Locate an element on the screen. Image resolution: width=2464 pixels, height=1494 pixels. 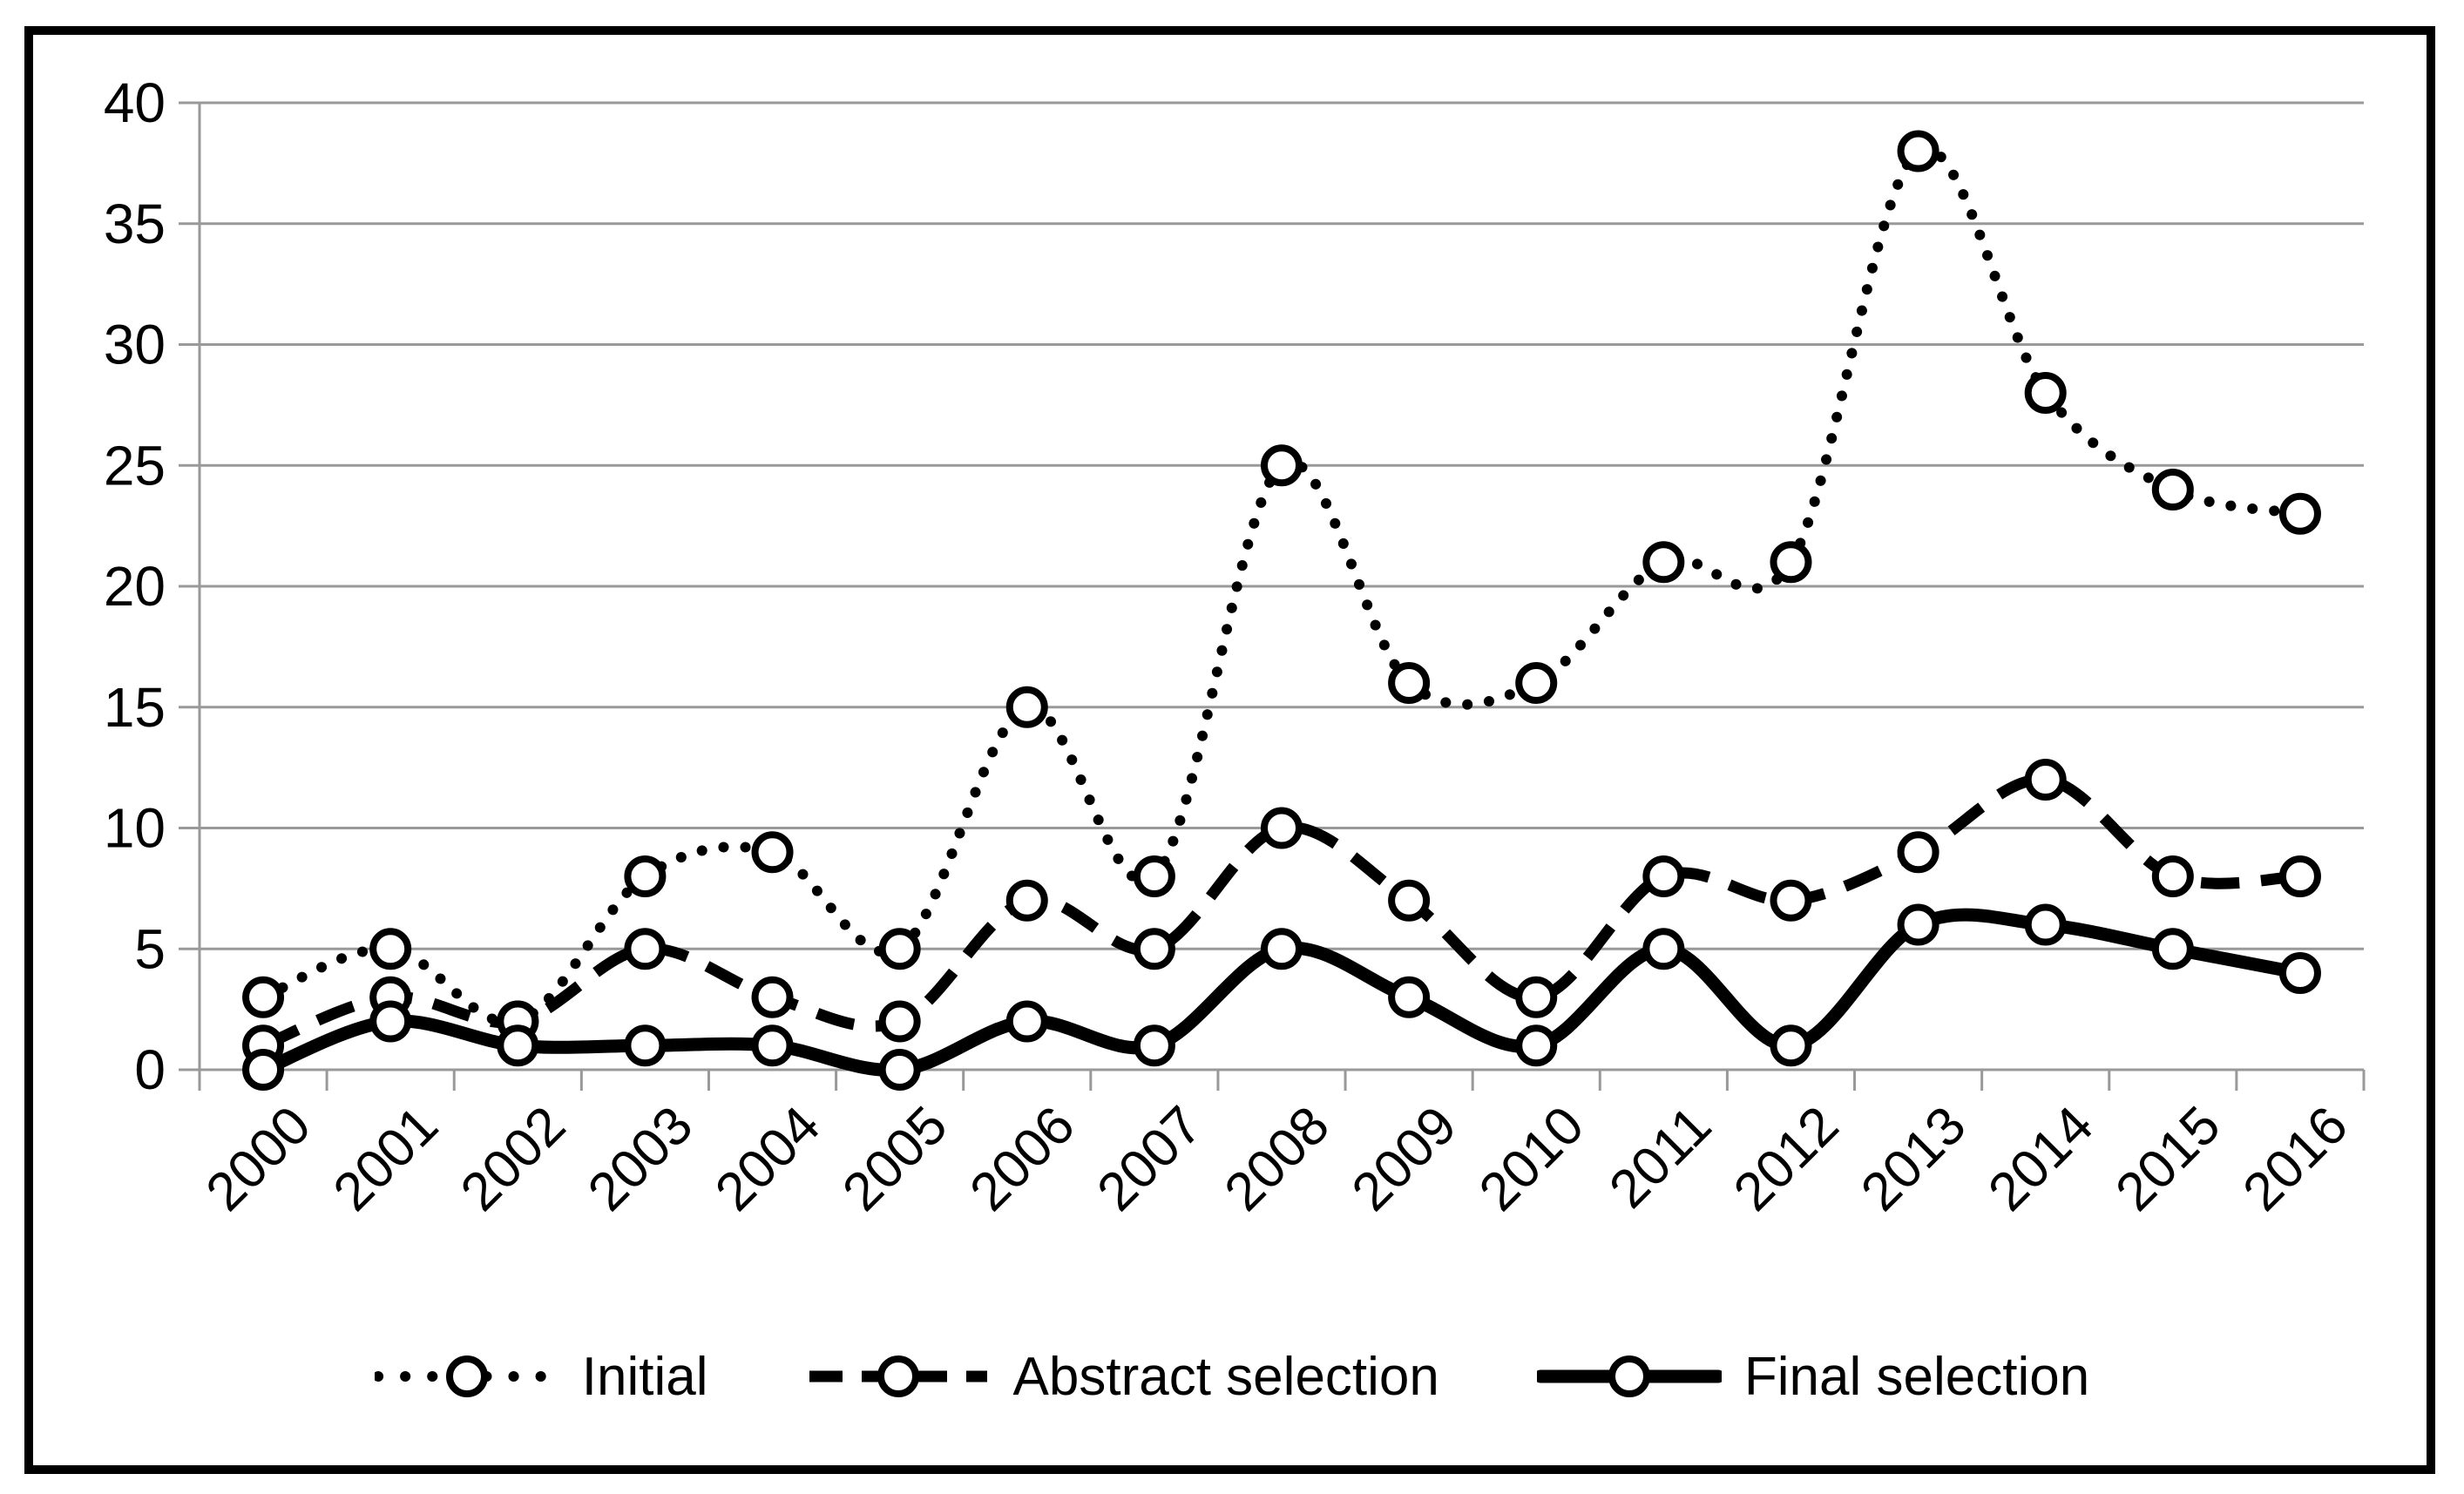
x-tick-label: 2012 is located at coordinates (1786, 1158).